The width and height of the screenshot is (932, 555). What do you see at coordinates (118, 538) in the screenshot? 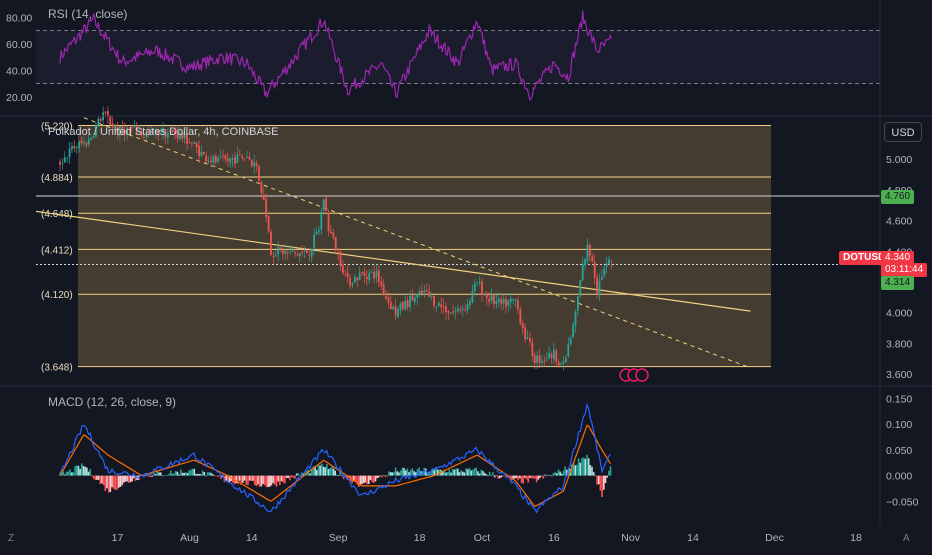
I see `time-tick-label: 17` at bounding box center [118, 538].